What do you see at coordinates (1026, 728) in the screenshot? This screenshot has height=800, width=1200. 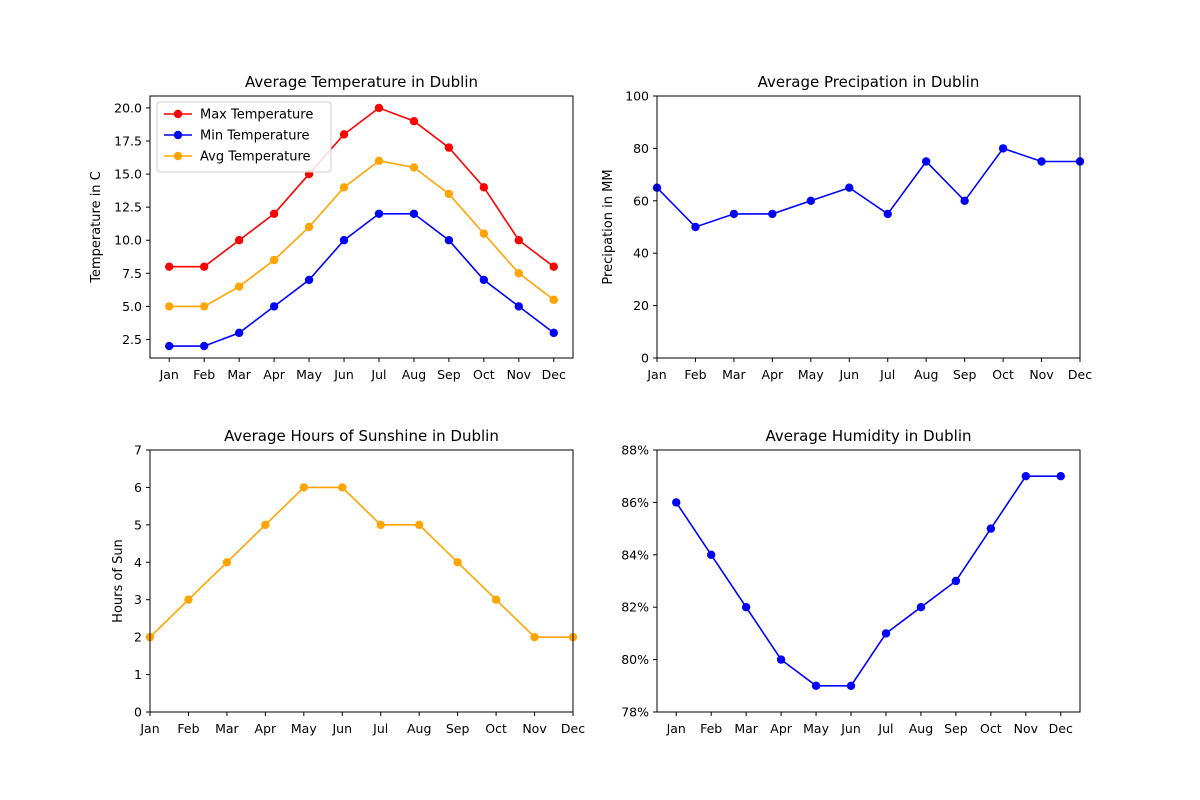 I see `humidity-xtick-label: Nov` at bounding box center [1026, 728].